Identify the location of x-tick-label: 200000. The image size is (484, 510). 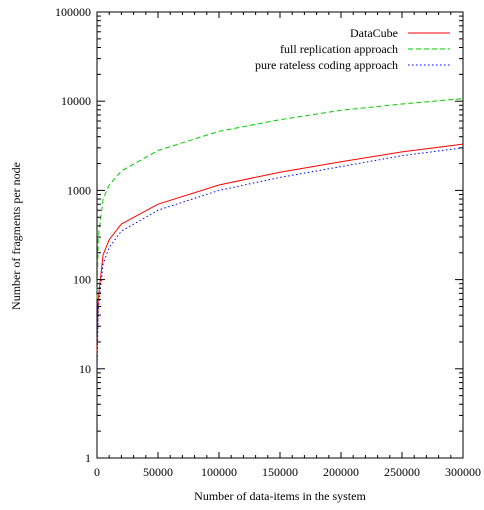
(341, 472).